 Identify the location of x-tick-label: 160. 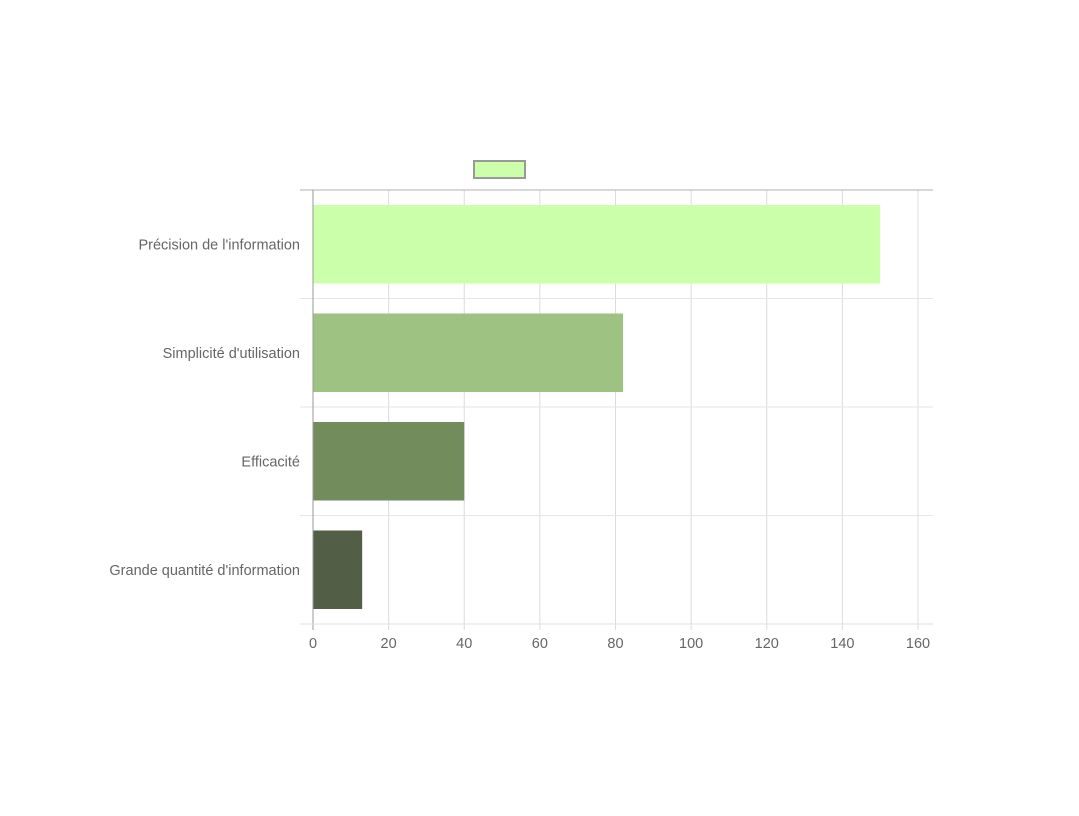
(918, 644).